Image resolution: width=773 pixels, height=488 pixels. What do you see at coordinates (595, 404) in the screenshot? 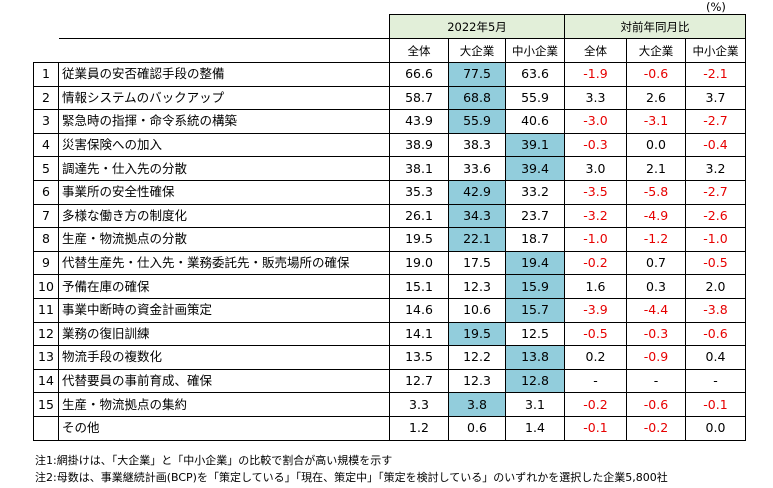
I see `cell-change-total: -0.2` at bounding box center [595, 404].